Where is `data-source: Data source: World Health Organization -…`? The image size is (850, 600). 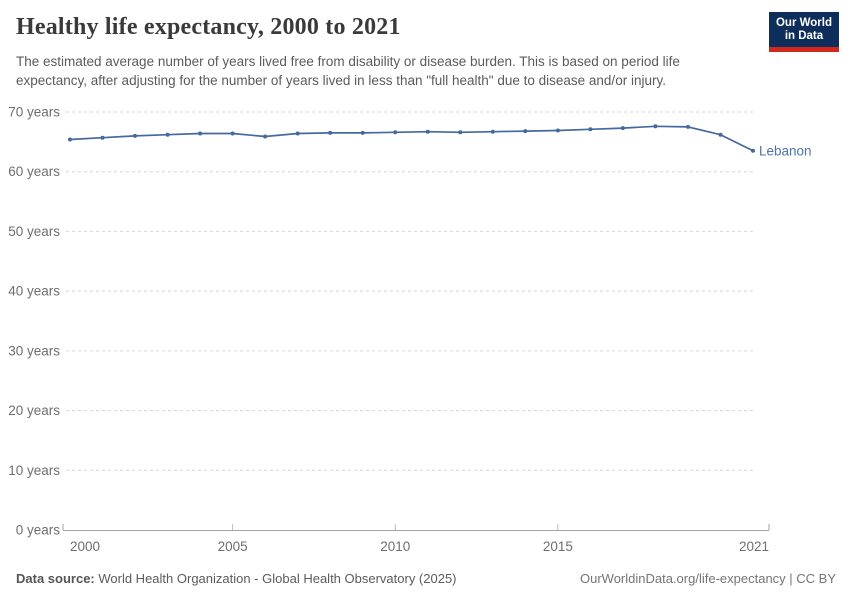
data-source: Data source: World Health Organization -… is located at coordinates (236, 578).